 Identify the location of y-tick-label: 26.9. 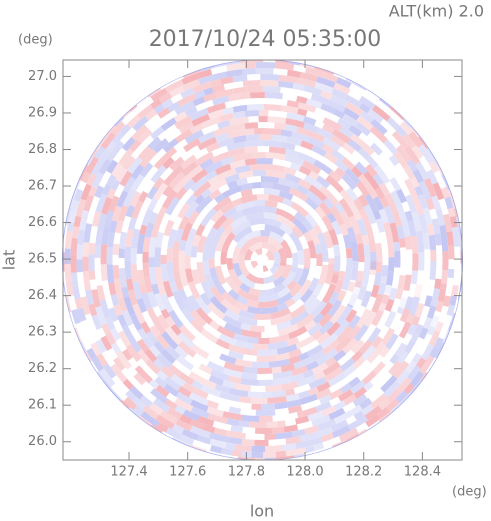
(42, 112).